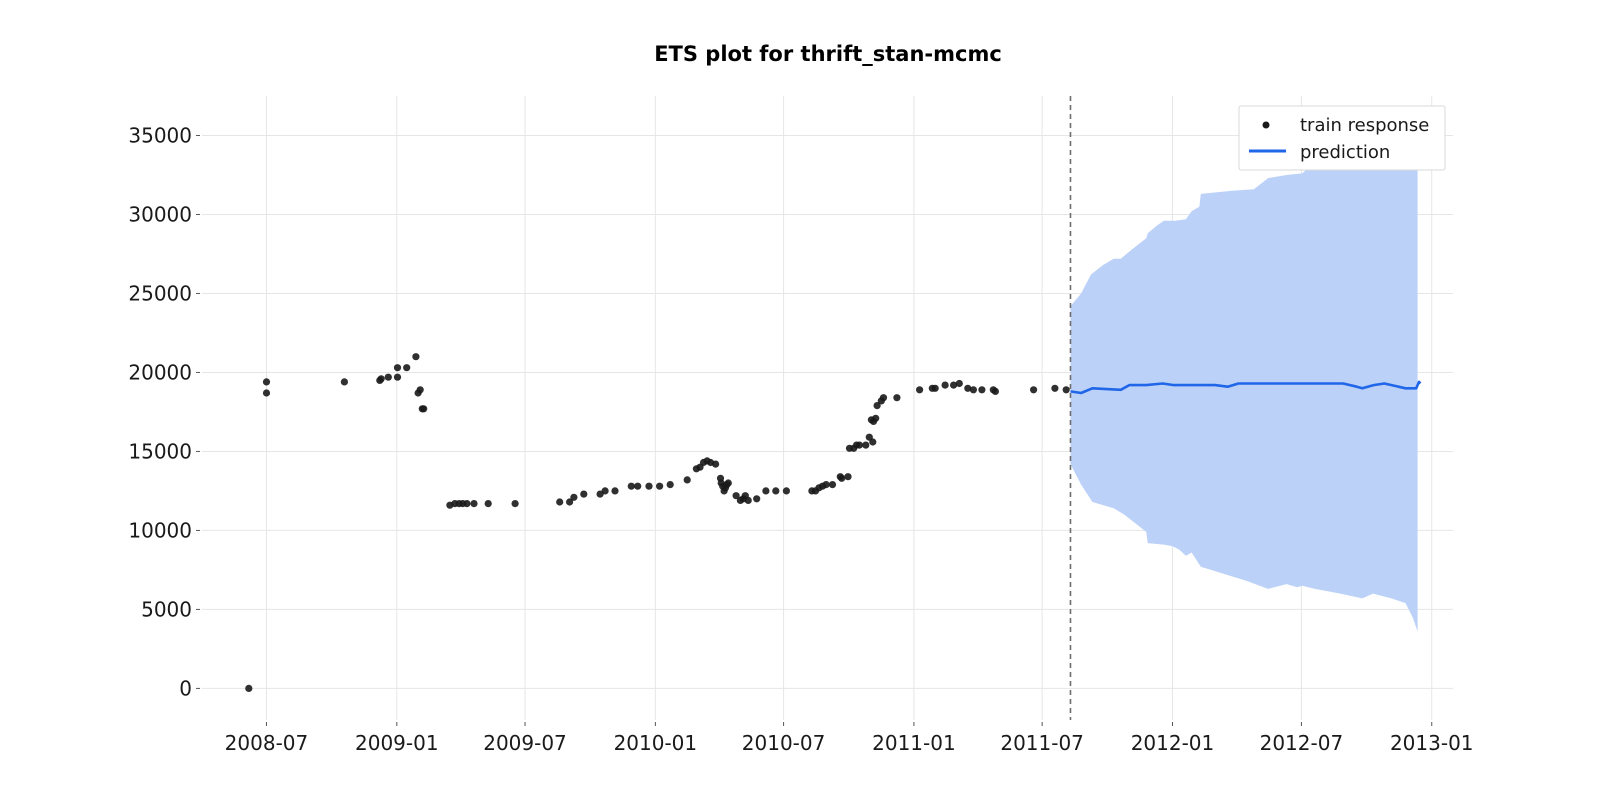 This screenshot has height=800, width=1600. I want to click on y-tick-label: 0, so click(185, 688).